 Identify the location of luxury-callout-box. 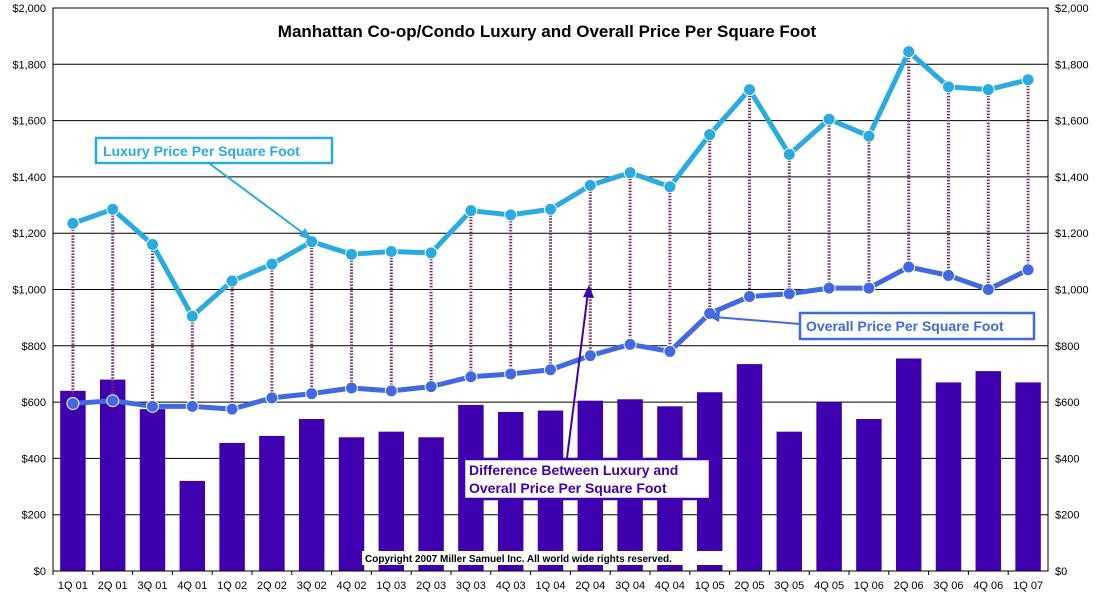
(214, 150).